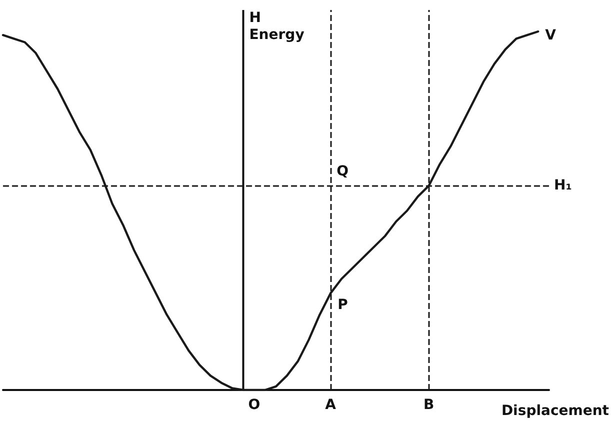 This screenshot has height=422, width=611. Describe the element at coordinates (550, 36) in the screenshot. I see `annotation: V` at that location.